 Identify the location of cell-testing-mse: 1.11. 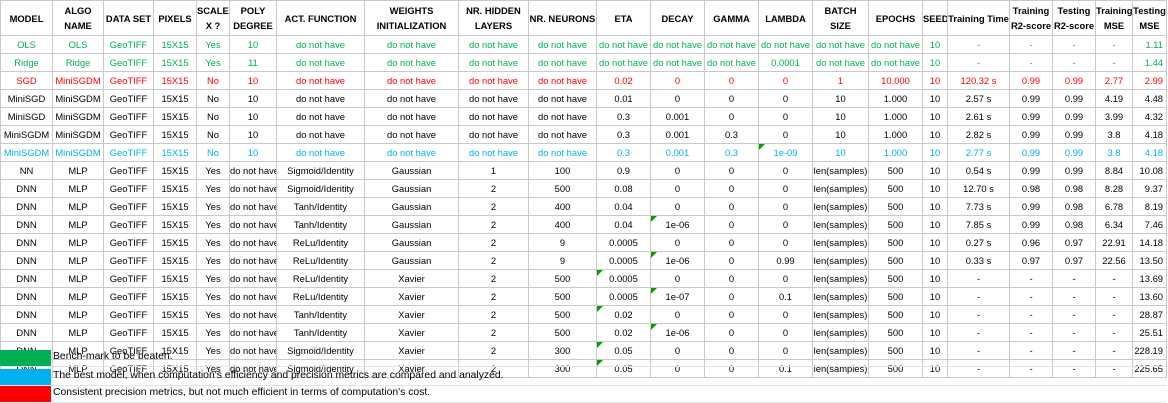
(1149, 44).